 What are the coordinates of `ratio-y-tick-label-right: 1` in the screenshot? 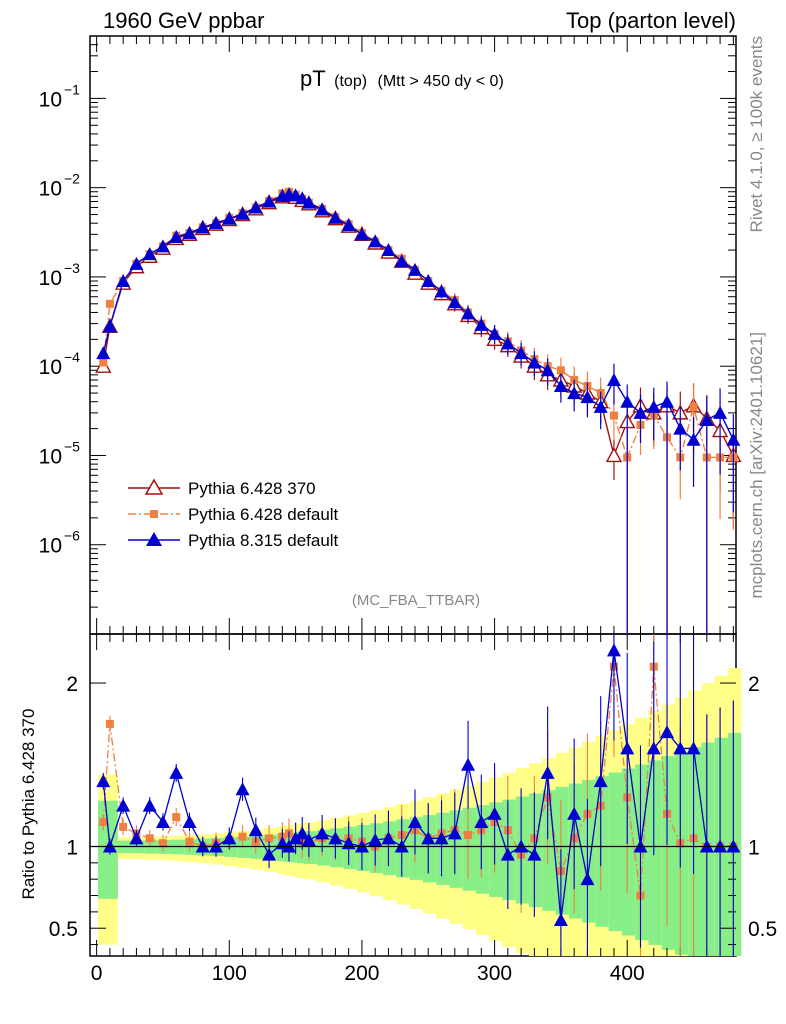 It's located at (754, 847).